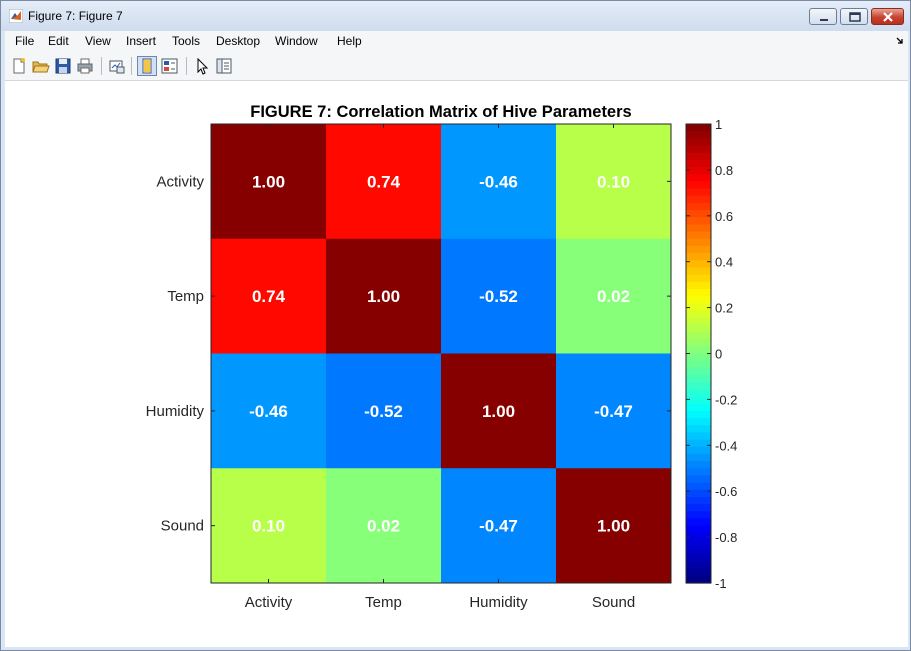 This screenshot has width=911, height=651. Describe the element at coordinates (16, 16) in the screenshot. I see `matlab-logo-icon` at that location.